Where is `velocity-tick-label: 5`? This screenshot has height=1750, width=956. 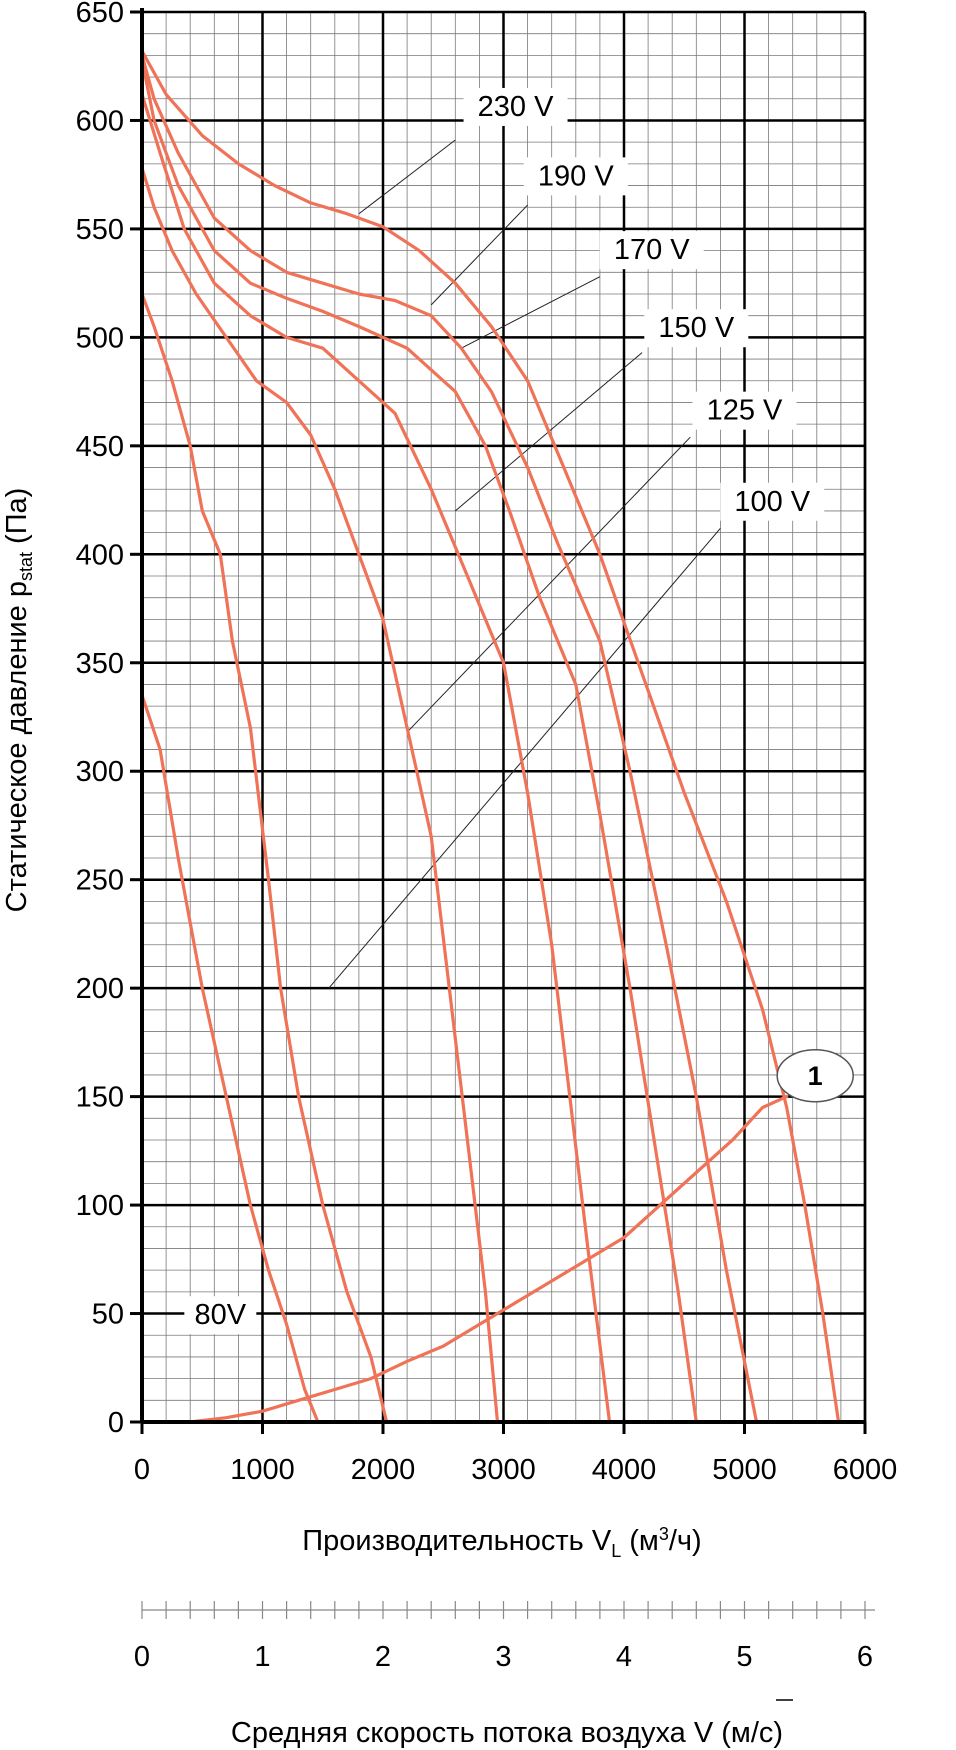
velocity-tick-label: 5 is located at coordinates (744, 1657).